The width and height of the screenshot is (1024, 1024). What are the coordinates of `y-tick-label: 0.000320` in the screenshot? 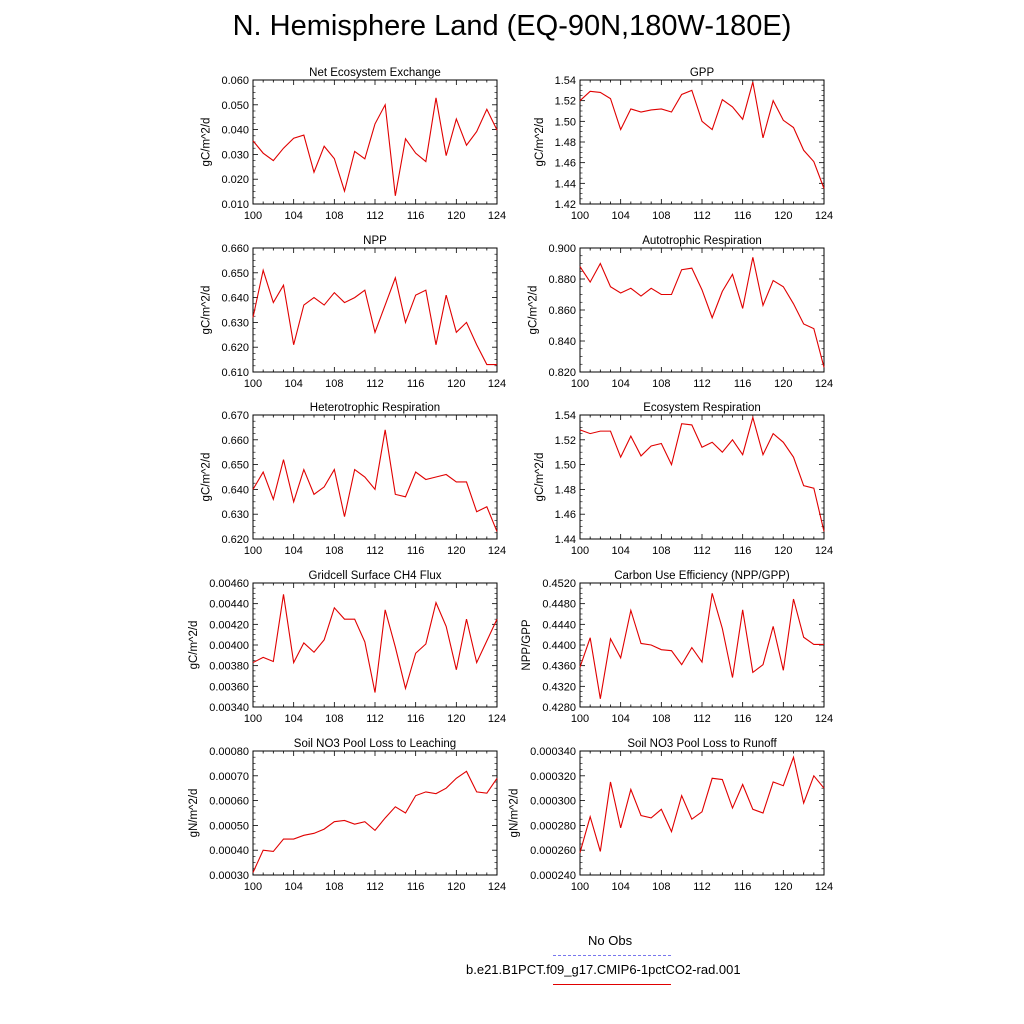 It's located at (553, 777).